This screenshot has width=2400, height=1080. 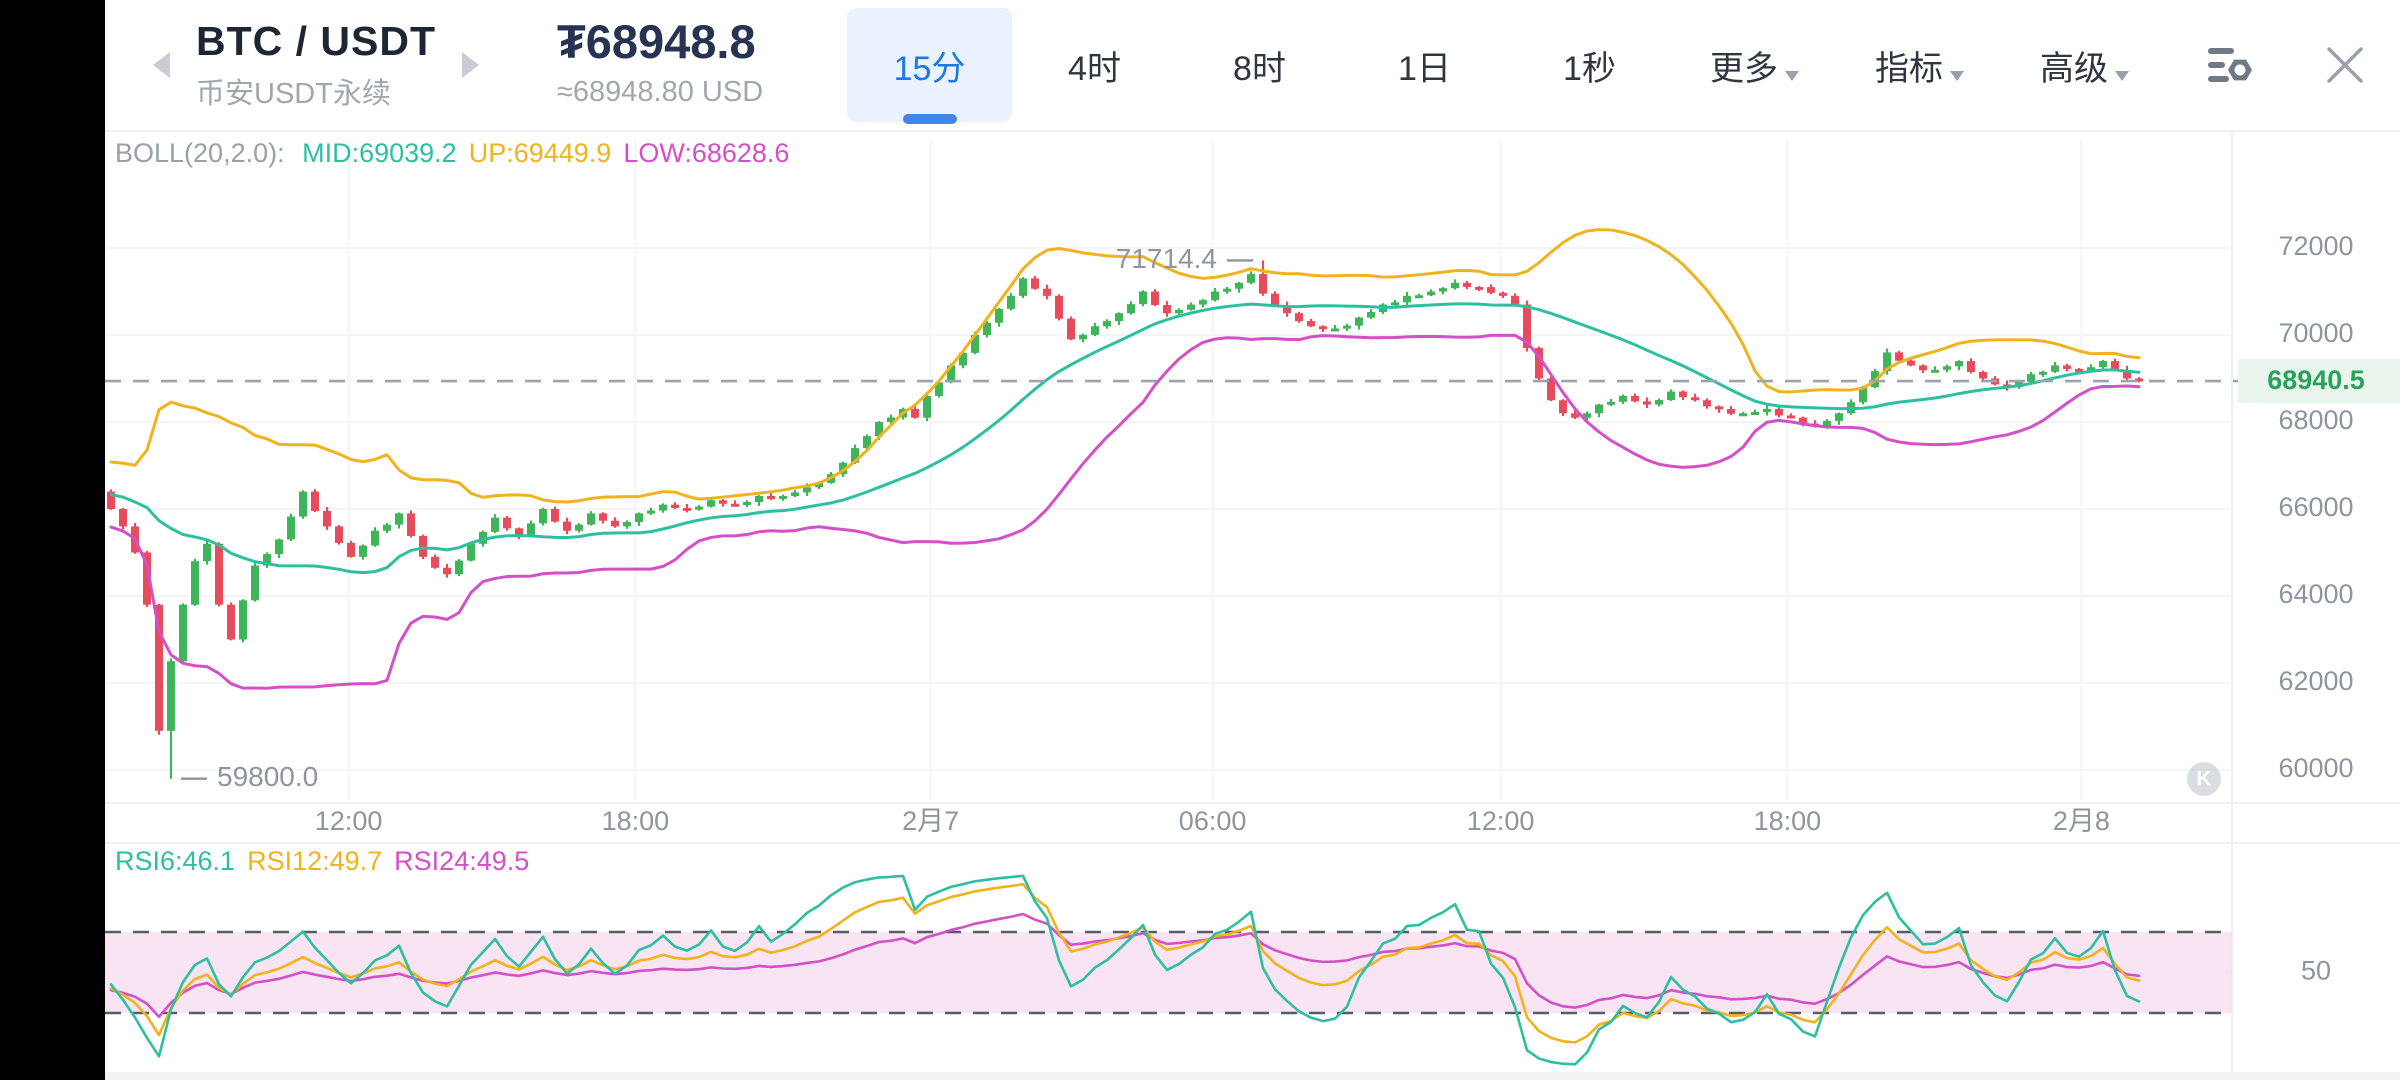 I want to click on tab-timeframe-15分: 15分, so click(x=929, y=66).